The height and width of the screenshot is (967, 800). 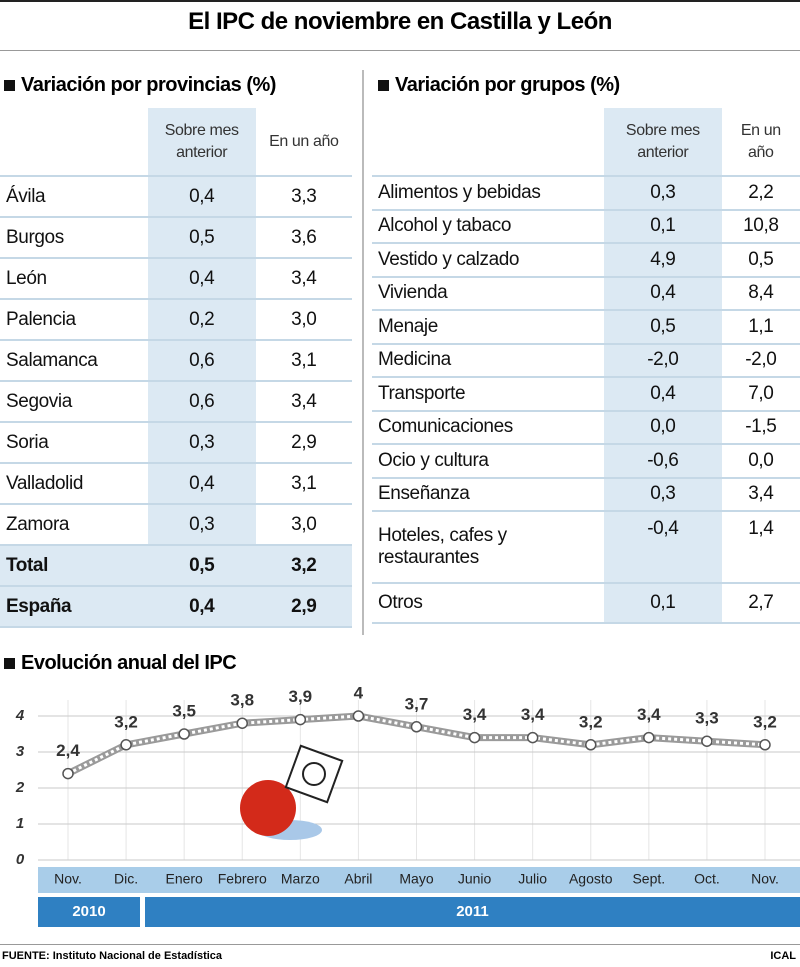 I want to click on y-tick-label: 0, so click(x=20, y=859).